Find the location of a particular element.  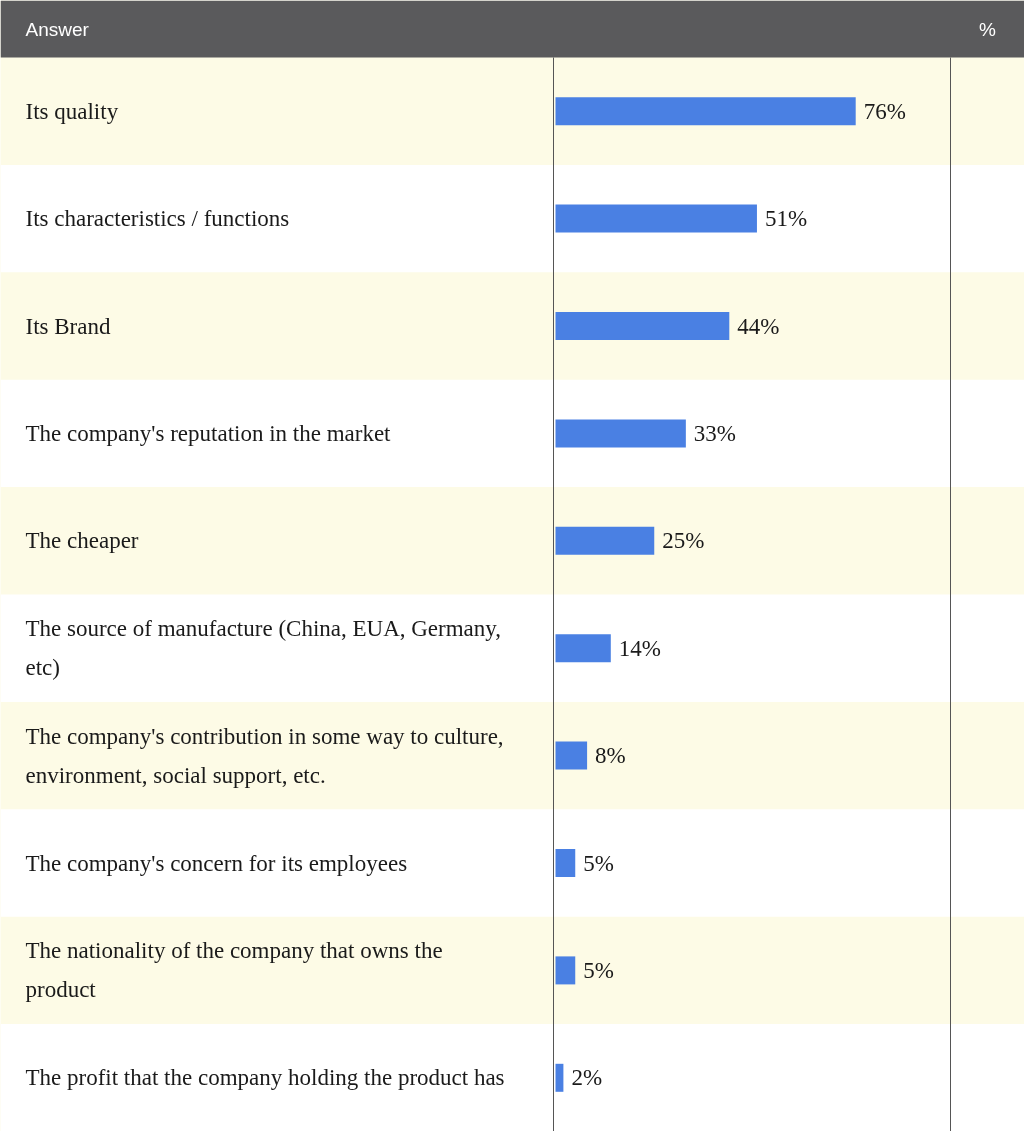

y-tick-label: Its characteristics / functions is located at coordinates (157, 219).